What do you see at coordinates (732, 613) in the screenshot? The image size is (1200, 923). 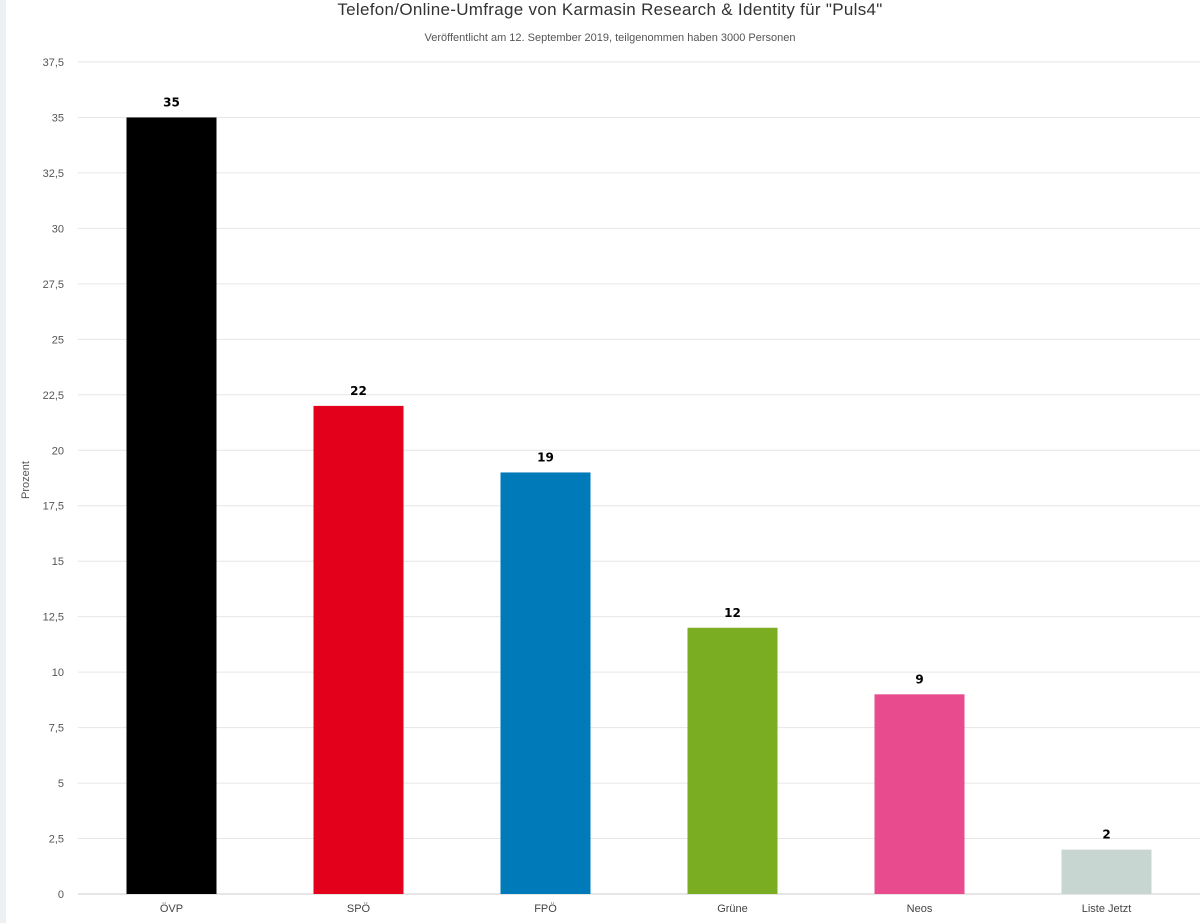 I see `data-label: 12` at bounding box center [732, 613].